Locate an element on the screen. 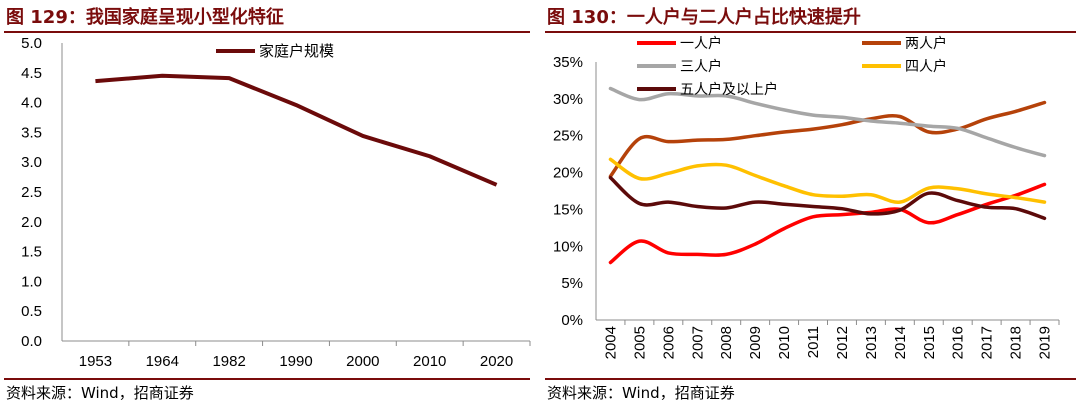 Image resolution: width=1080 pixels, height=408 pixels. right-legend: 一人户 两人户 三人户 四人户 五人户及以上户 is located at coordinates (792, 66).